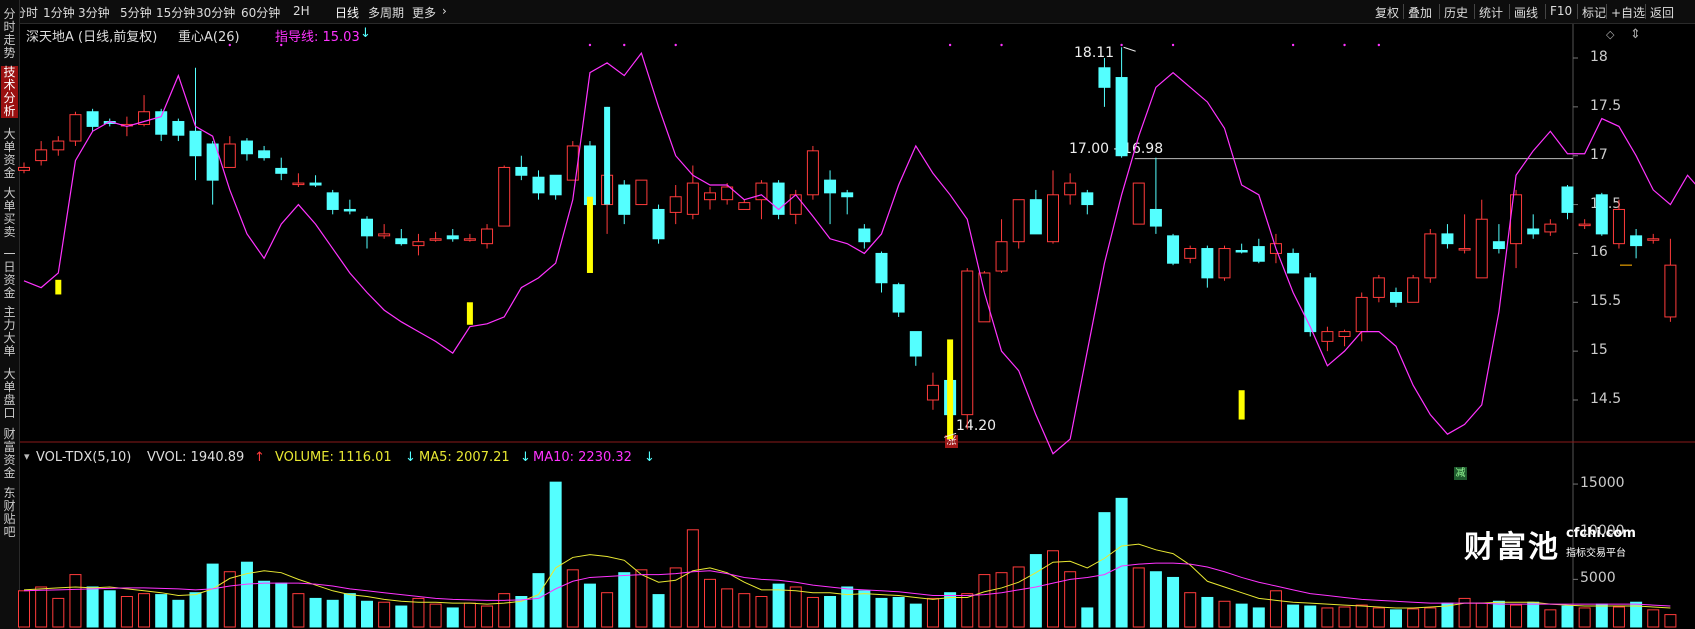  I want to click on toolbar-button: 标记, so click(1594, 13).